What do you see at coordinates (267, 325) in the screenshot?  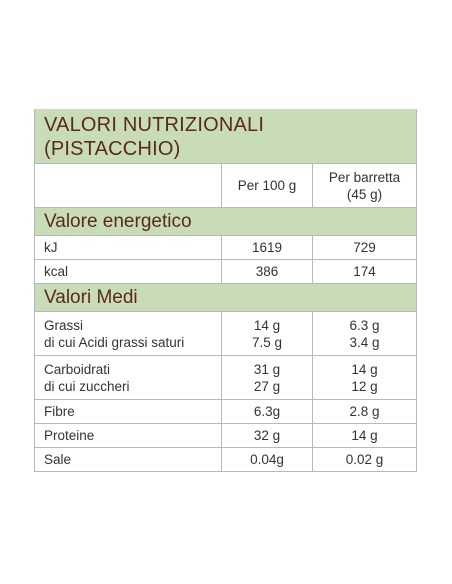 I see `row-per100: 14 g` at bounding box center [267, 325].